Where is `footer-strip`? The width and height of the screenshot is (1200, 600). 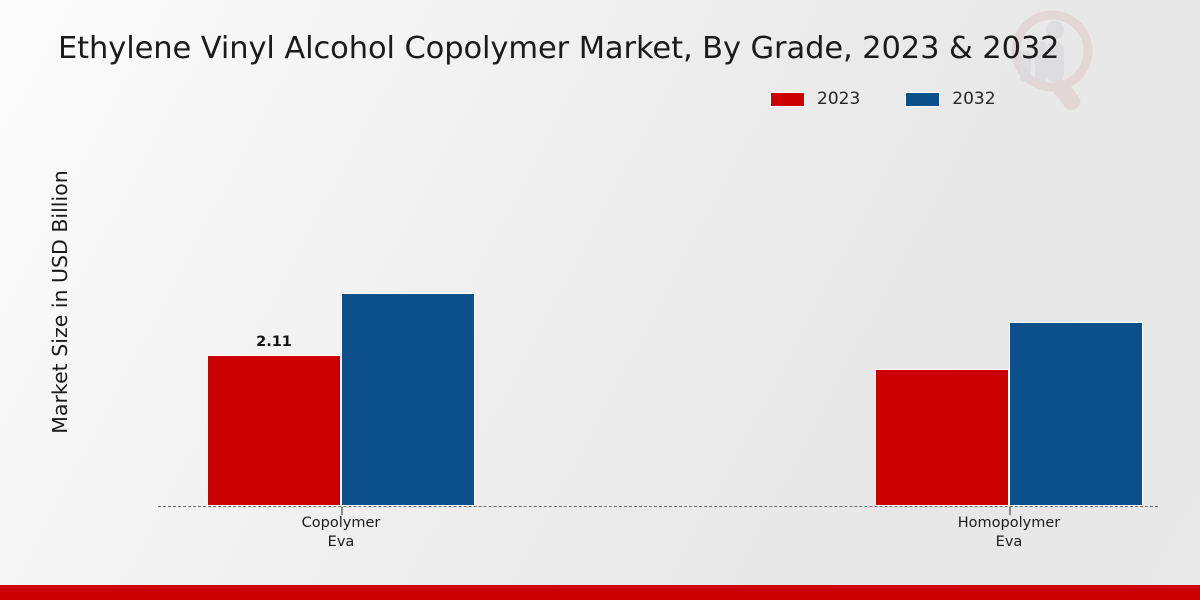 footer-strip is located at coordinates (600, 592).